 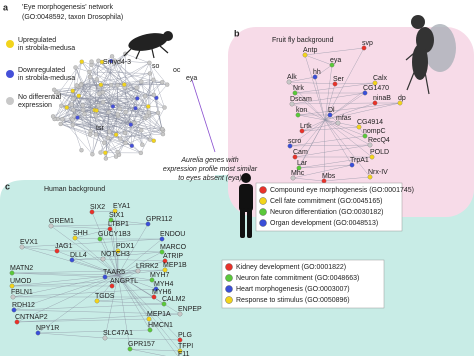 I want to click on gene-label: tsr, so click(x=100, y=128).